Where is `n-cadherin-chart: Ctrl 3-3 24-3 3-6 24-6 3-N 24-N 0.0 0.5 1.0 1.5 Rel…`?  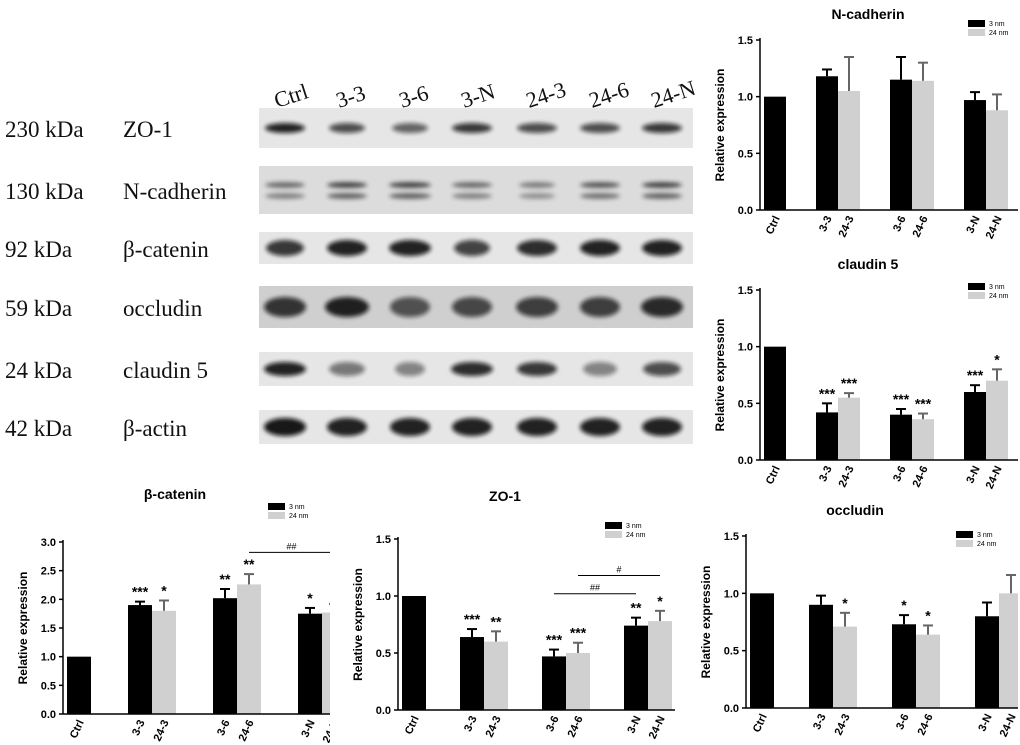
n-cadherin-chart: Ctrl 3-3 24-3 3-6 24-6 3-N 24-N 0.0 0.5 1.0 1.5 Rel… is located at coordinates (865, 123).